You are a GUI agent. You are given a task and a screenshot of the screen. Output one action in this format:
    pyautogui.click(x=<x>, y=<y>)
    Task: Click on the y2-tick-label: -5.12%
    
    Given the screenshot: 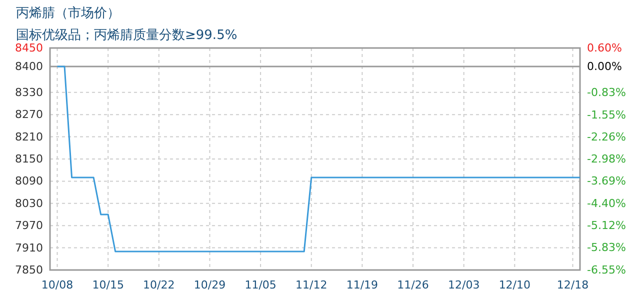 What is the action you would take?
    pyautogui.click(x=606, y=225)
    